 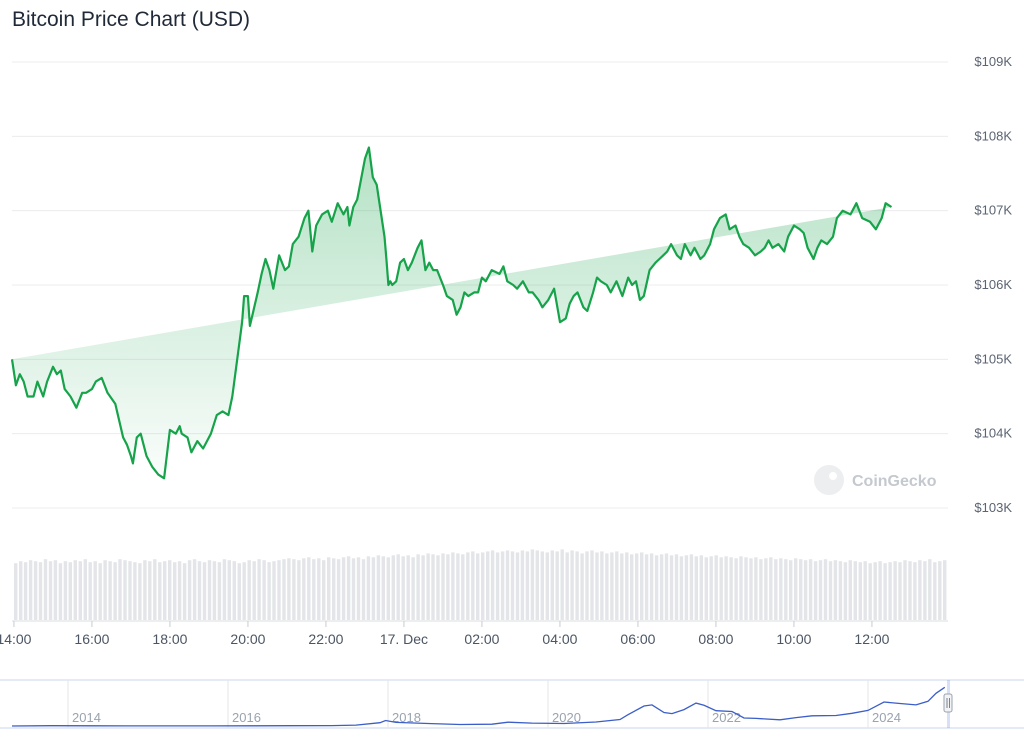 What do you see at coordinates (894, 481) in the screenshot?
I see `watermark-text: CoinGecko` at bounding box center [894, 481].